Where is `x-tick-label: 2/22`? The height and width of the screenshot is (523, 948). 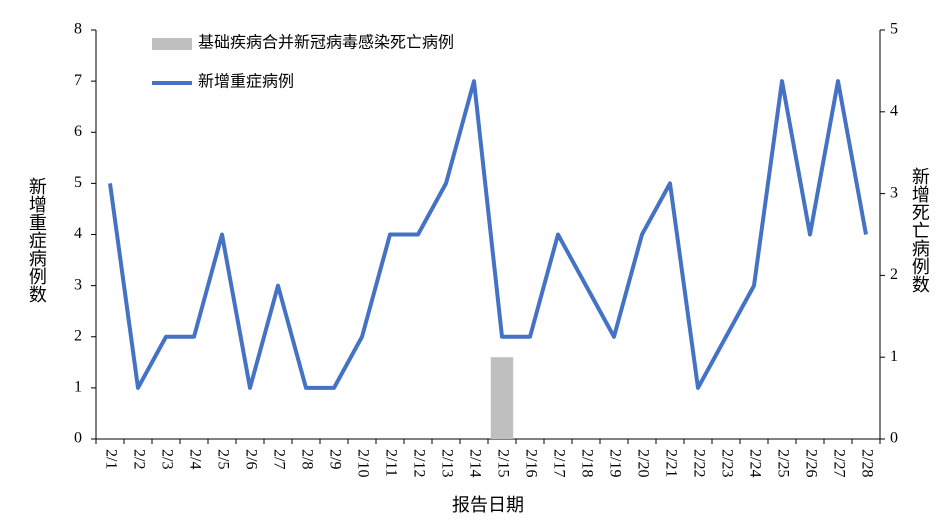 x-tick-label: 2/22 is located at coordinates (698, 463).